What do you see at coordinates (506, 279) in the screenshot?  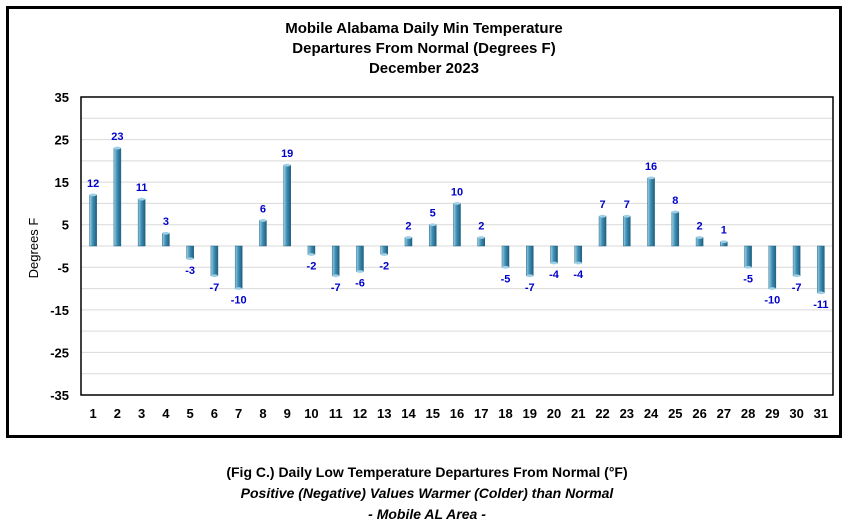 I see `data-label: -5` at bounding box center [506, 279].